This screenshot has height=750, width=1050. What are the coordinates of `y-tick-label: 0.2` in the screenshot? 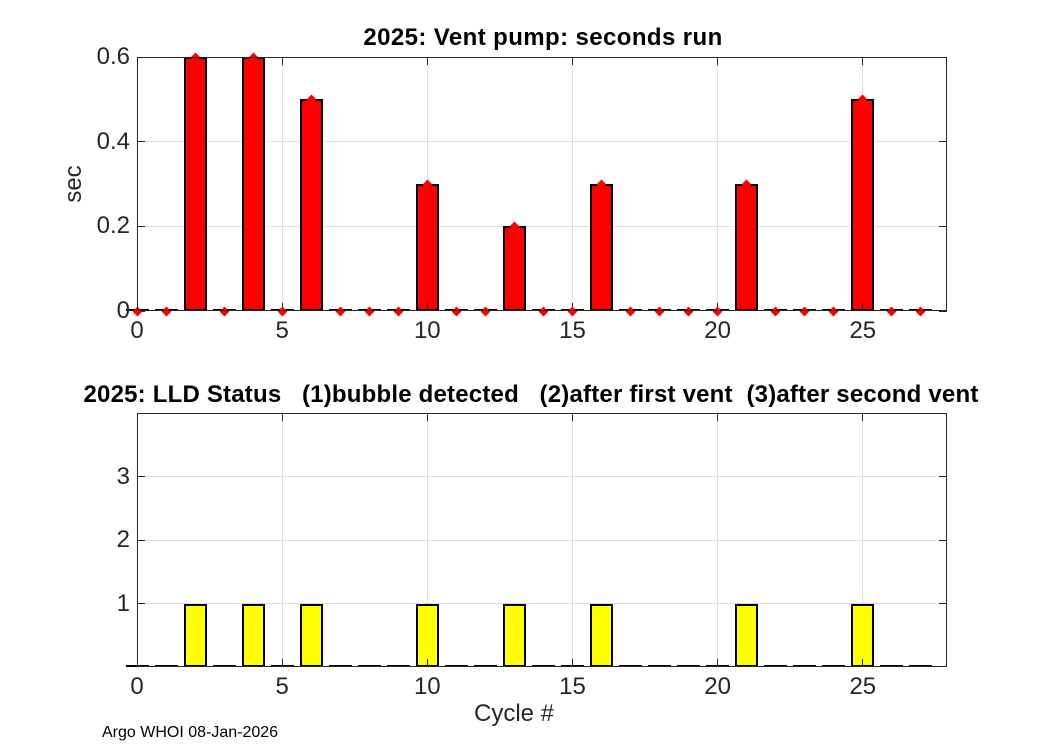 It's located at (113, 226).